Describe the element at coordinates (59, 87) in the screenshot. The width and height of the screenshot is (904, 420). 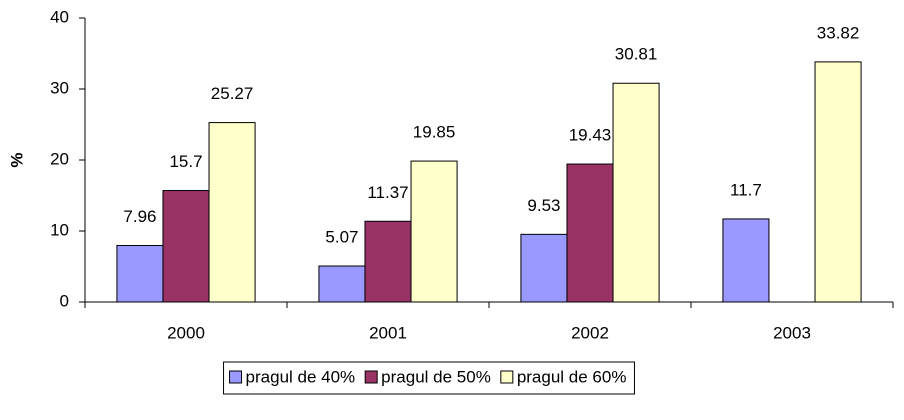
I see `y-tick-label: 30` at that location.